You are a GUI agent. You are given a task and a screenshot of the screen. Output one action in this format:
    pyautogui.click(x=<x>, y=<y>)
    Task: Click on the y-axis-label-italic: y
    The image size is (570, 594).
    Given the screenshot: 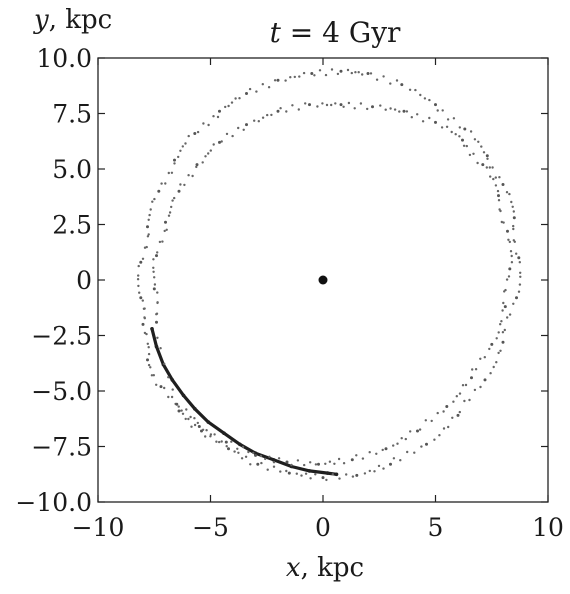 What is the action you would take?
    pyautogui.click(x=41, y=20)
    